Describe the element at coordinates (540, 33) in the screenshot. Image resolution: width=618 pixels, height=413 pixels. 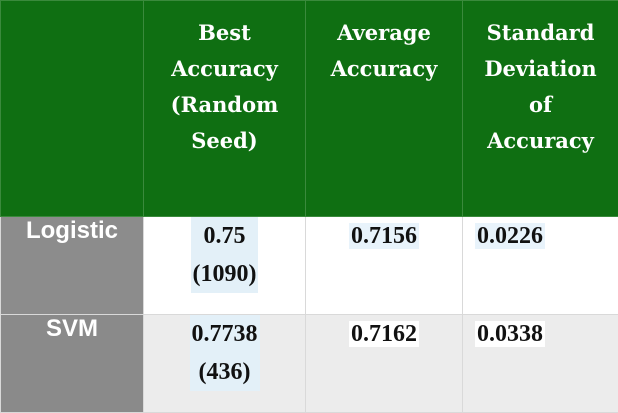
I see `header-std-line-1: Standard` at that location.